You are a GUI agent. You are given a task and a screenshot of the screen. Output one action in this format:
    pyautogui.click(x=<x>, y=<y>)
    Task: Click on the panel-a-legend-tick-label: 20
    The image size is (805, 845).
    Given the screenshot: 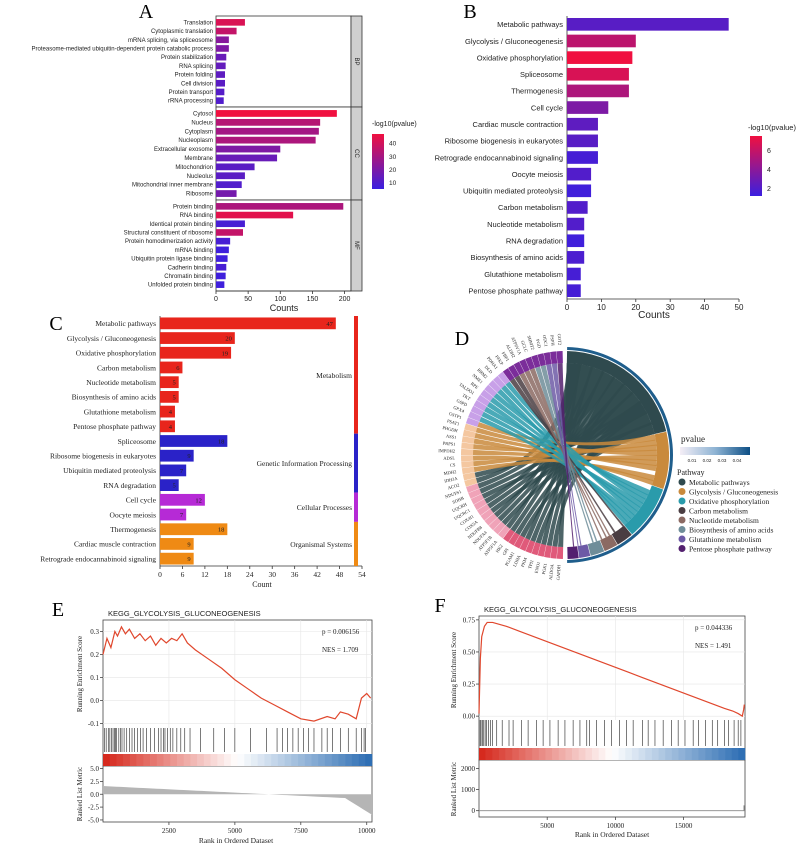 What is the action you would take?
    pyautogui.click(x=393, y=170)
    